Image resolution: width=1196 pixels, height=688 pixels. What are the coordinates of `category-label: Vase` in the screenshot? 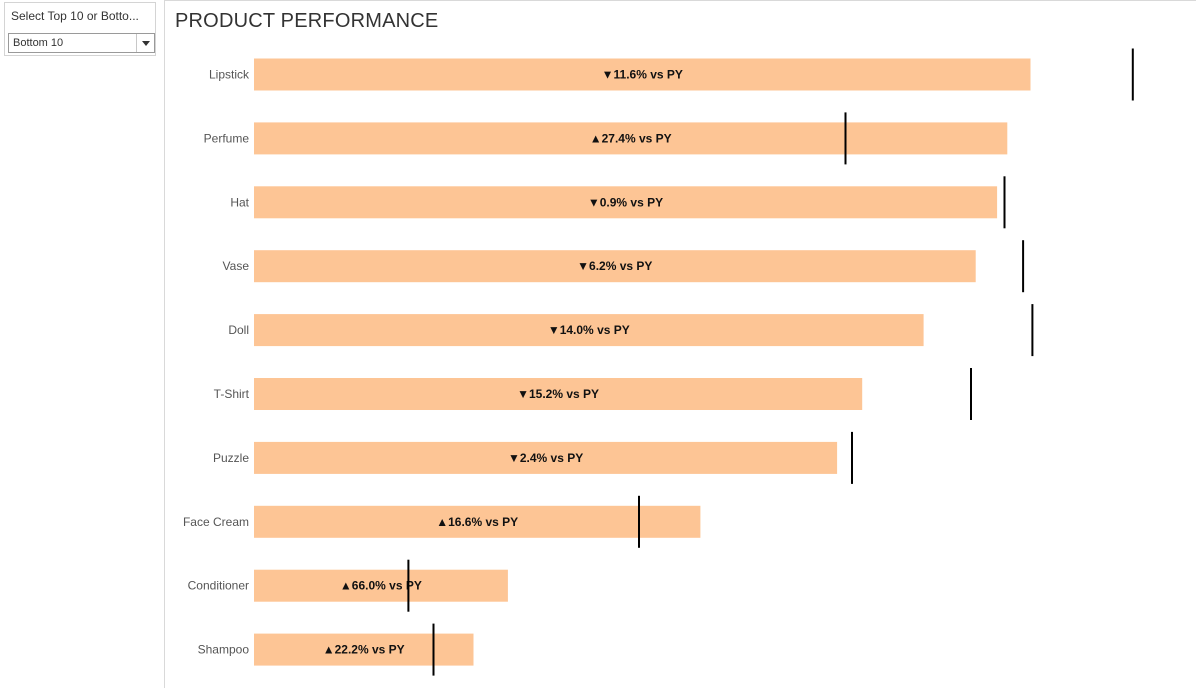 It's located at (236, 266).